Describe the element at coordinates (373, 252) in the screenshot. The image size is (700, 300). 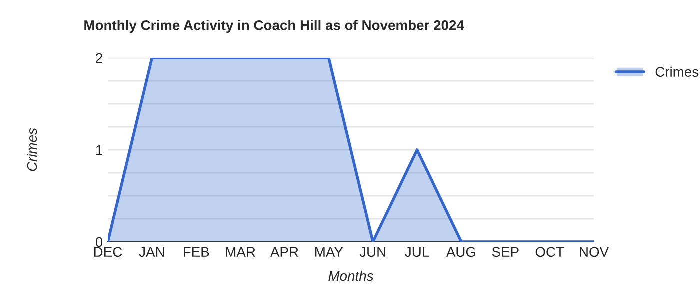
I see `x-tick-label: JUN` at that location.